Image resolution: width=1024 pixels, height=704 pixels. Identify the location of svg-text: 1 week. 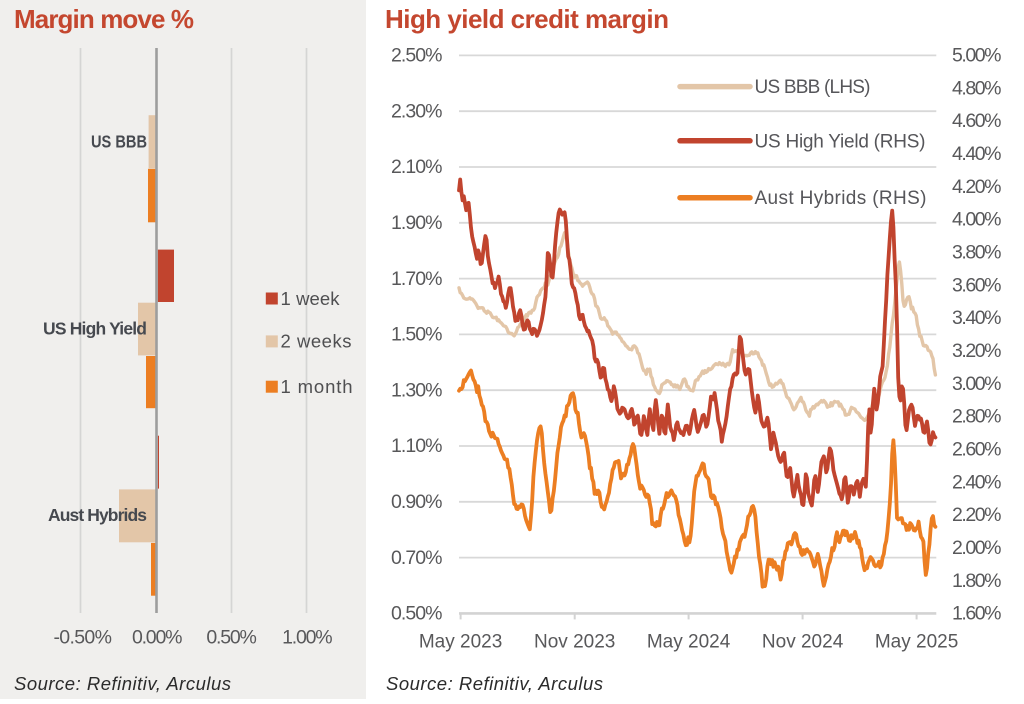
(311, 298).